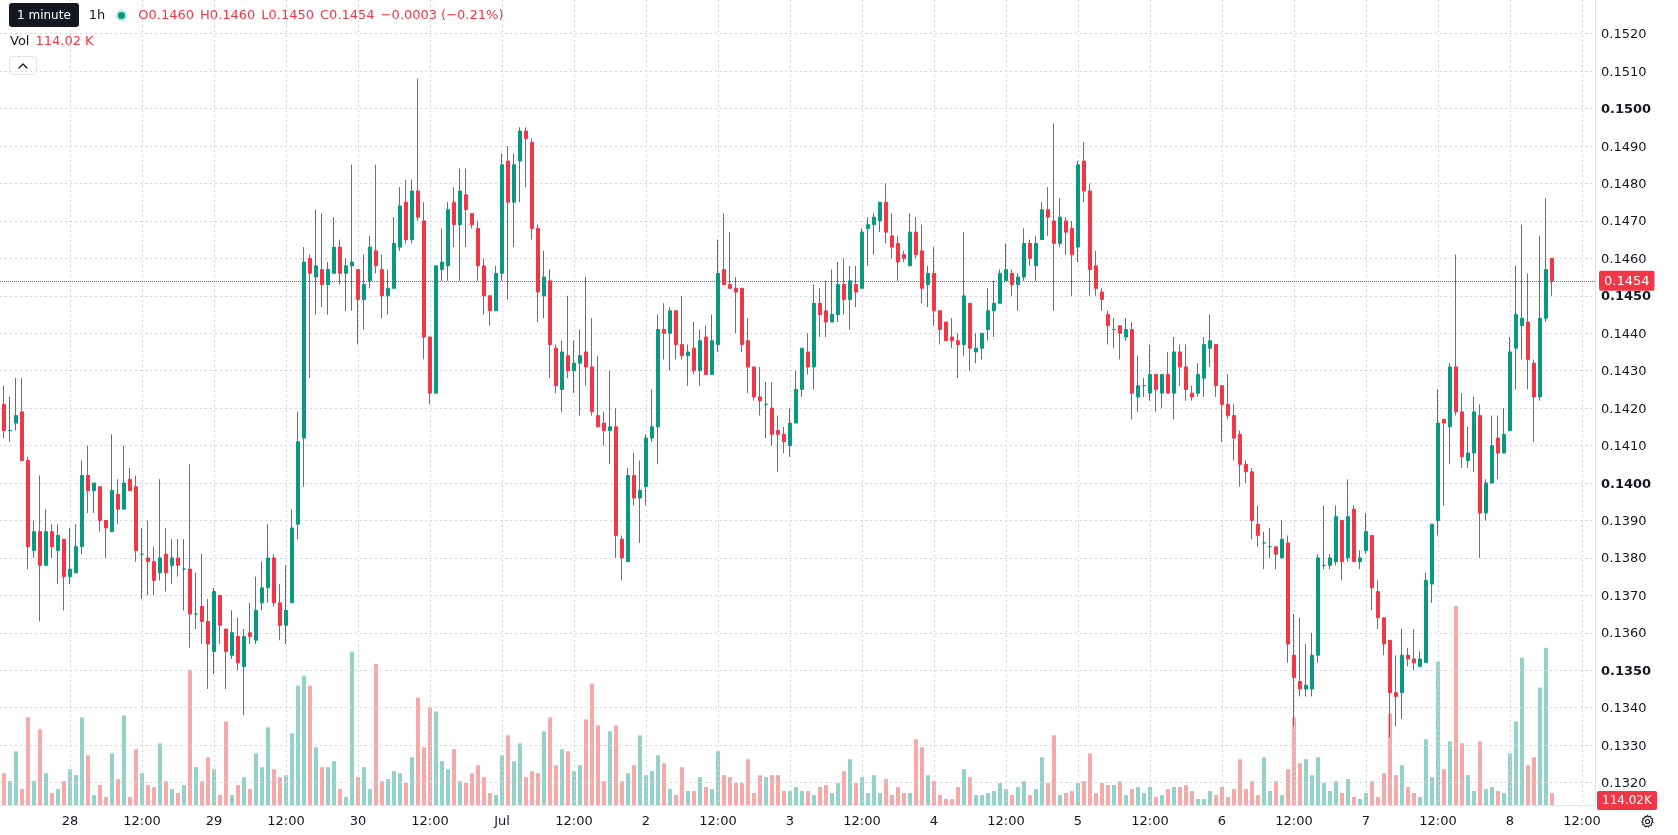 The width and height of the screenshot is (1678, 835). Describe the element at coordinates (214, 820) in the screenshot. I see `x-tick-label: 29` at that location.